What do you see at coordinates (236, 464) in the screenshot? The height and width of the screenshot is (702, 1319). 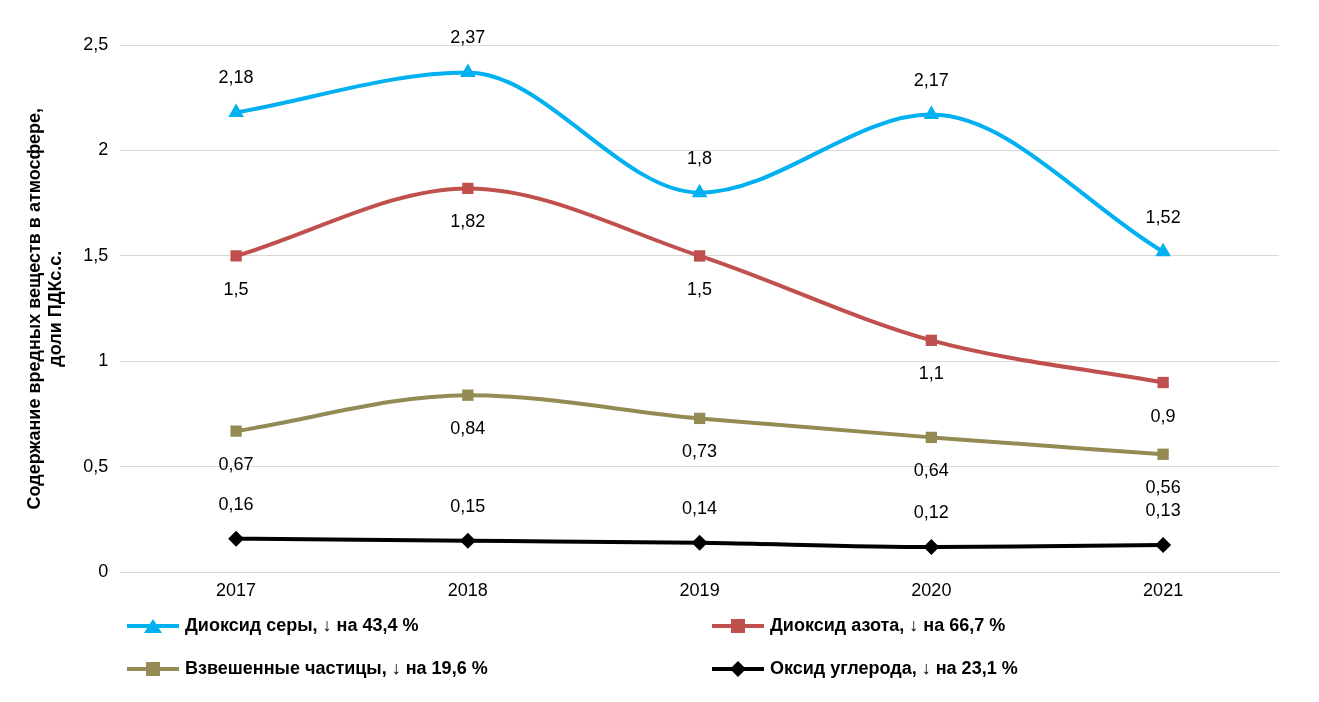 I see `data-label: 0,67` at bounding box center [236, 464].